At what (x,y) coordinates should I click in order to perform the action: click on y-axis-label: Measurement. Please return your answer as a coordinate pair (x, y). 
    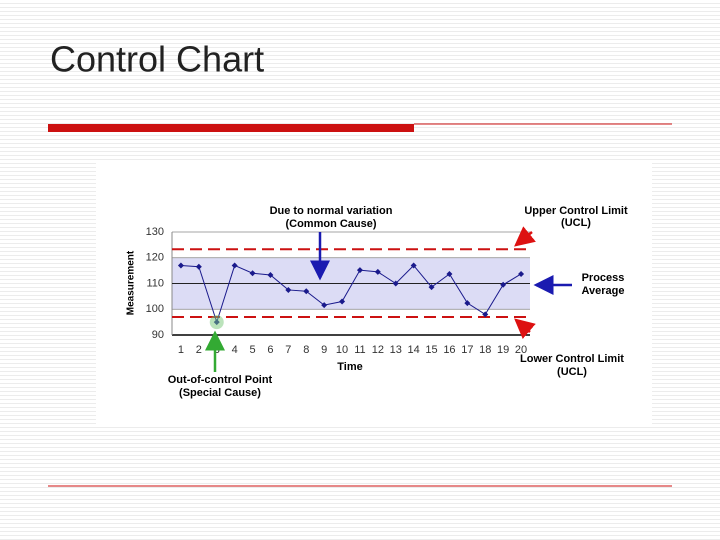
    Looking at the image, I should click on (131, 282).